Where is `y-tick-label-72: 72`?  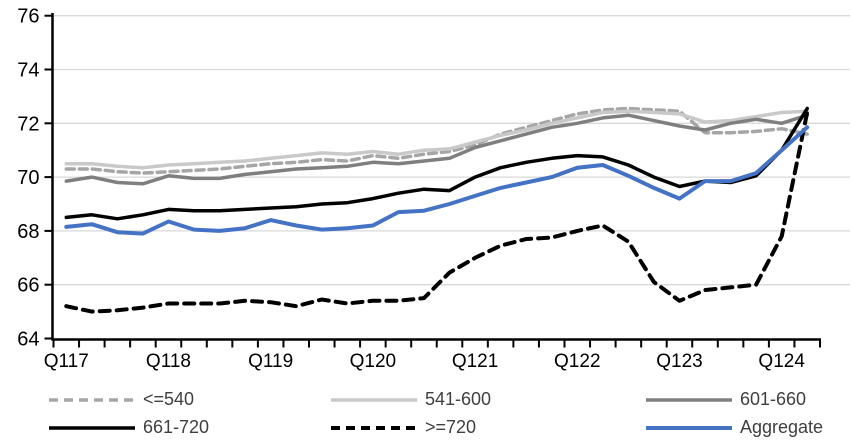
y-tick-label-72: 72 is located at coordinates (28, 124).